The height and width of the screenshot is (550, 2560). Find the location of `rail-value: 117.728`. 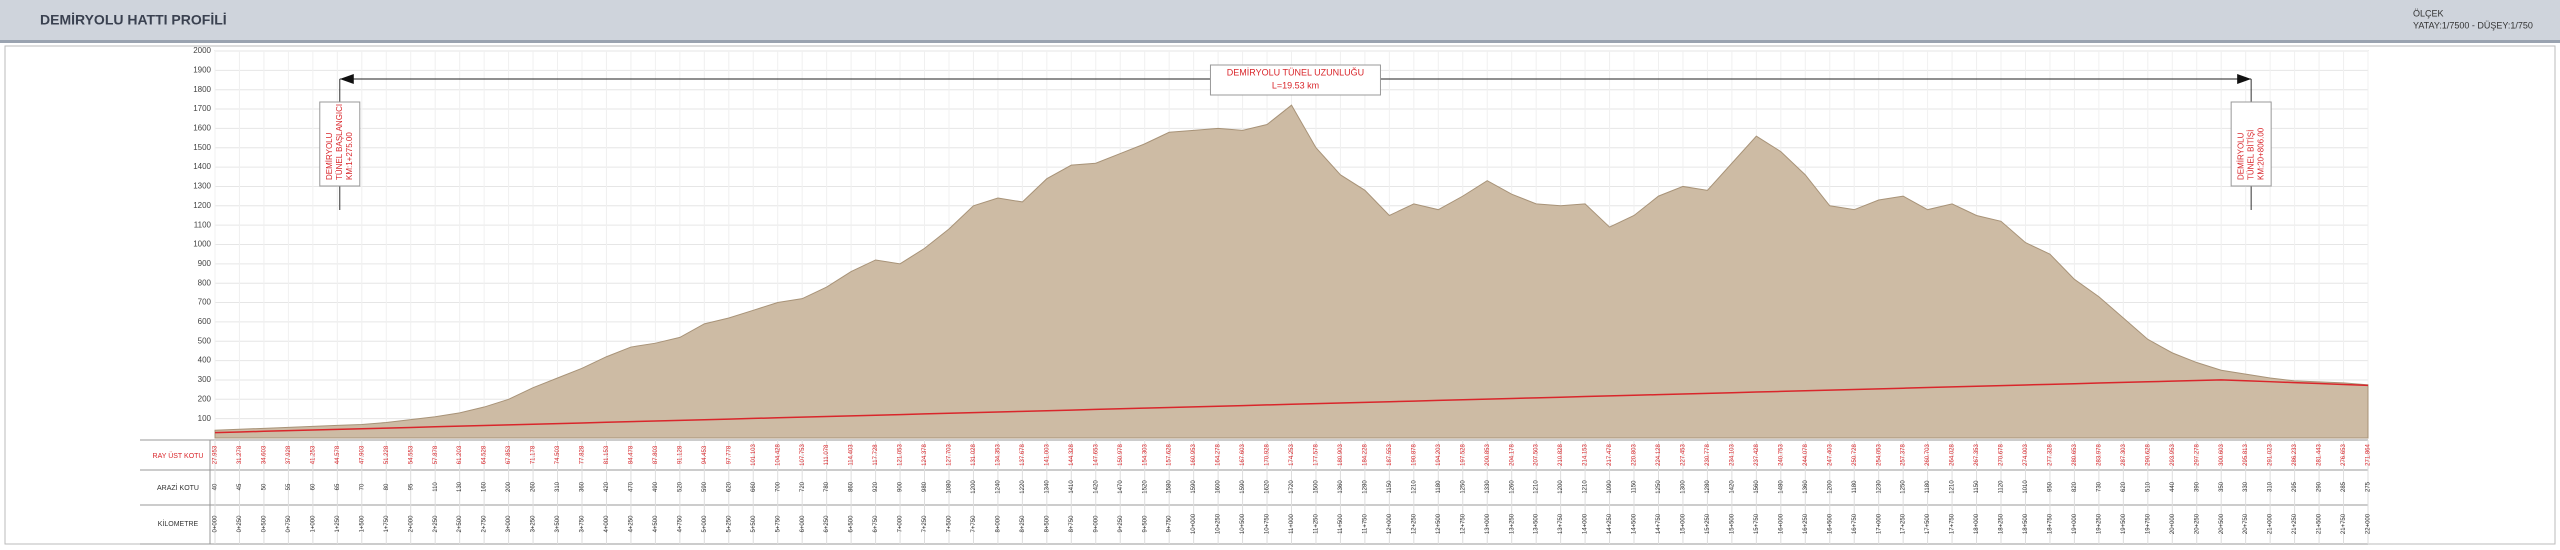

rail-value: 117.728 is located at coordinates (876, 455).